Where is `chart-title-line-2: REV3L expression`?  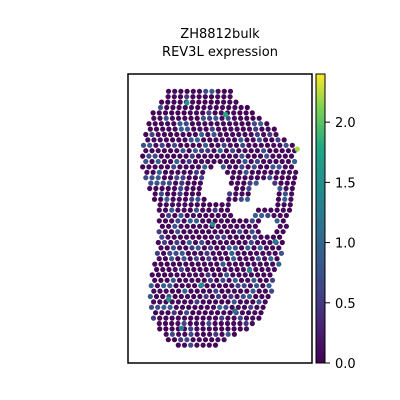
chart-title-line-2: REV3L expression is located at coordinates (220, 52).